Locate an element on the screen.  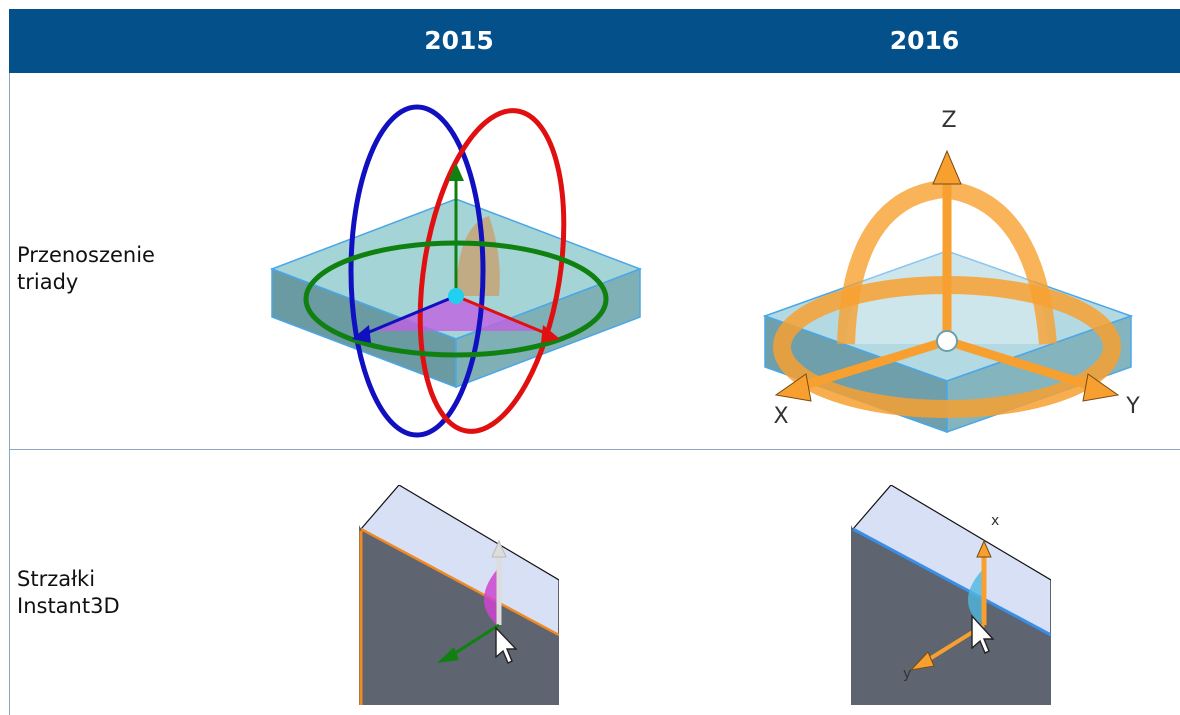
table-header: 2015 2016 is located at coordinates (594, 41).